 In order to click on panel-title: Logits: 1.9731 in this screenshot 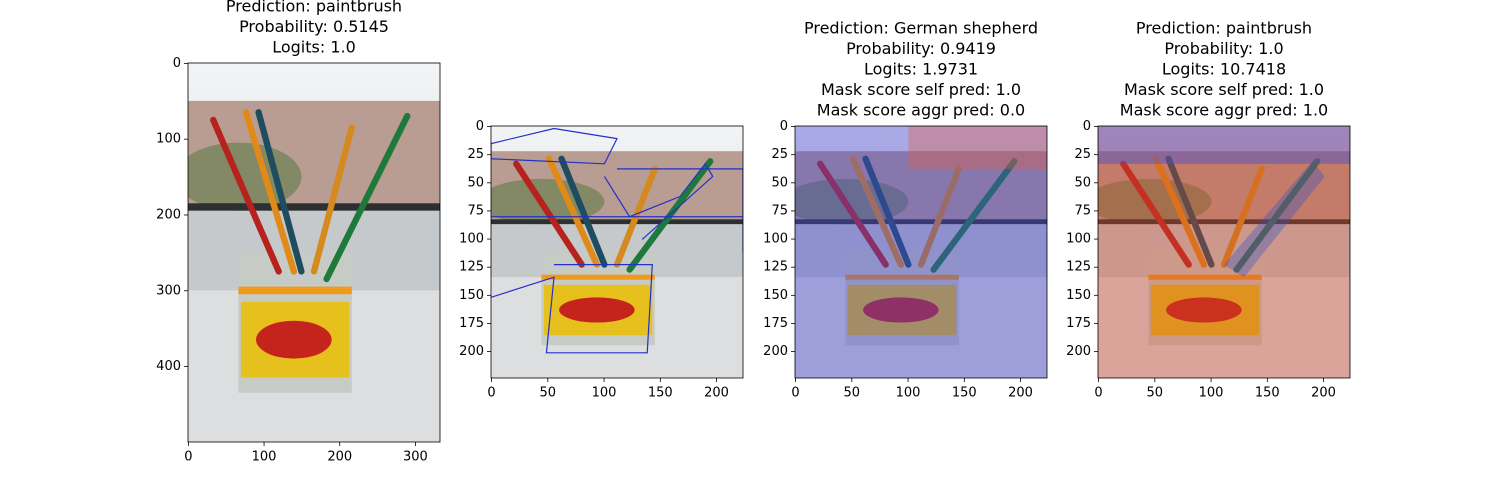, I will do `click(921, 69)`.